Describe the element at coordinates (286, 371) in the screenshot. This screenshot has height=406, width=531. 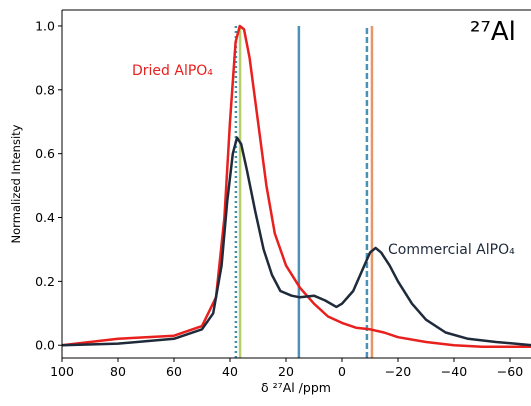
I see `x-tick-label: 20` at that location.